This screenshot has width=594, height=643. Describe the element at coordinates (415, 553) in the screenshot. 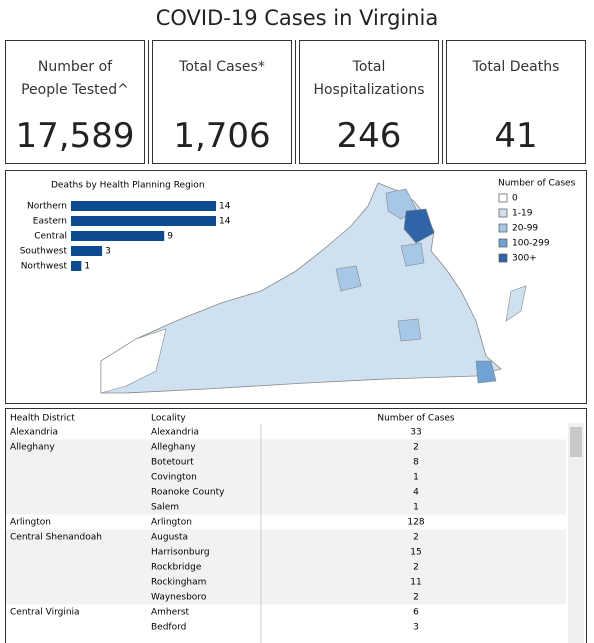

I see `table-cell: 15` at that location.